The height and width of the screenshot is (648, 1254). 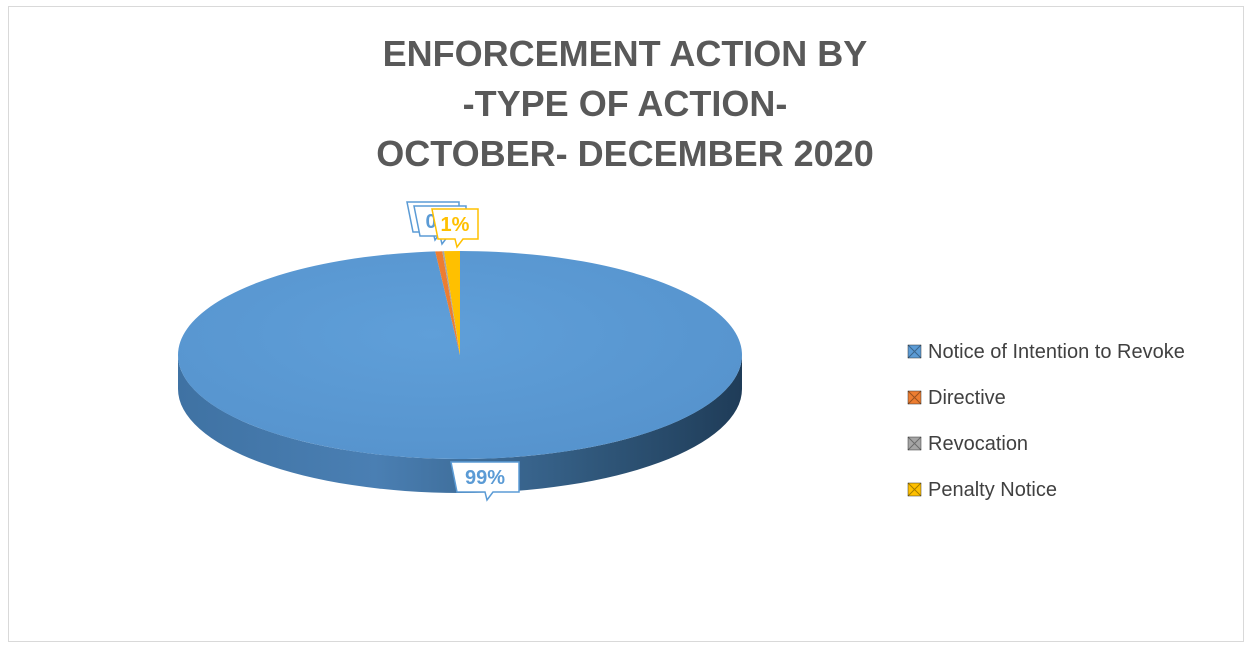 What do you see at coordinates (914, 397) in the screenshot?
I see `legend-swatch-directive` at bounding box center [914, 397].